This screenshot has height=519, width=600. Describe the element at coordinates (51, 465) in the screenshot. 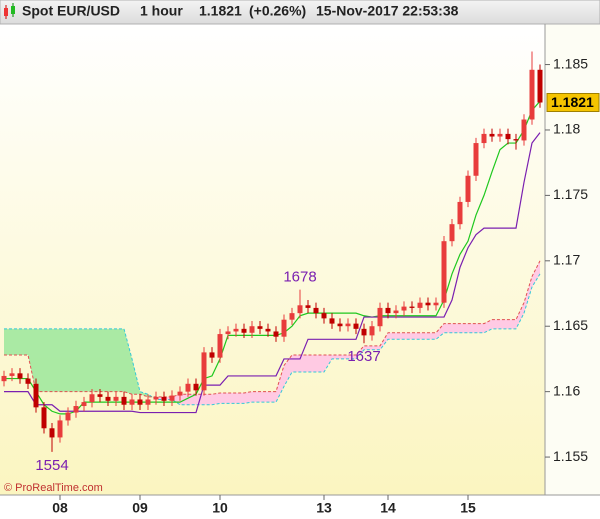

I see `annotation: 1554` at that location.